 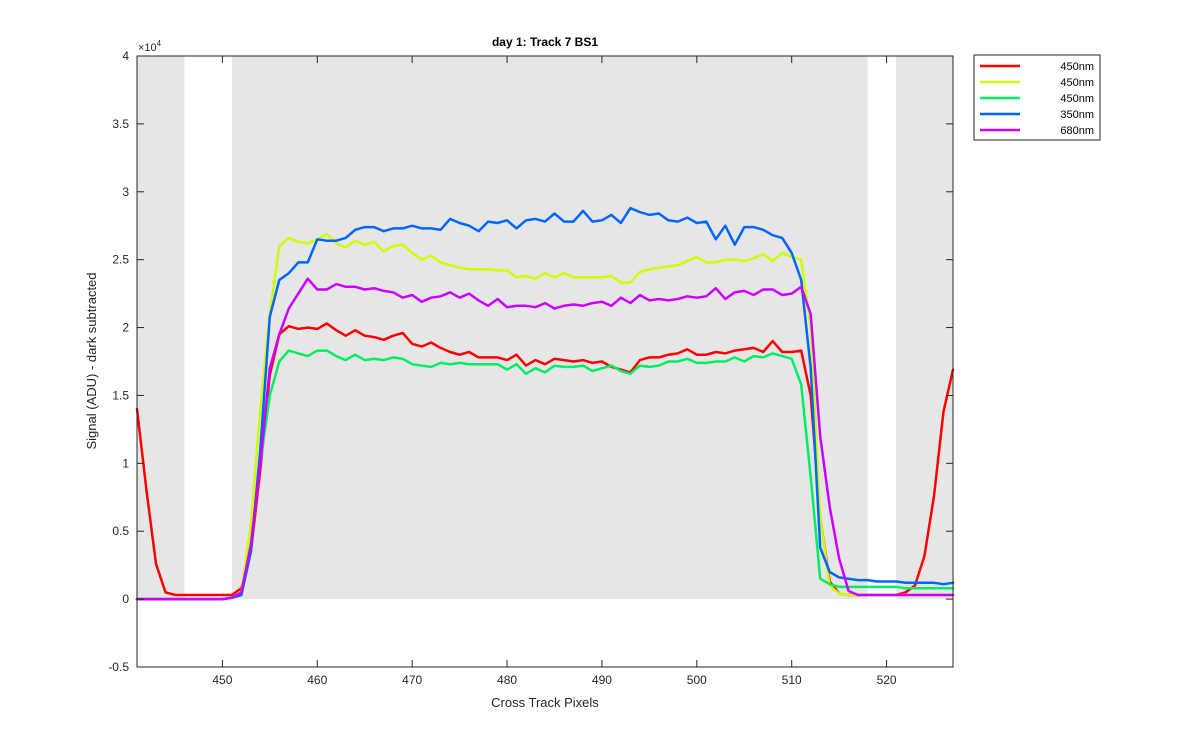 I want to click on y-tick-label: 0.5, so click(x=120, y=531).